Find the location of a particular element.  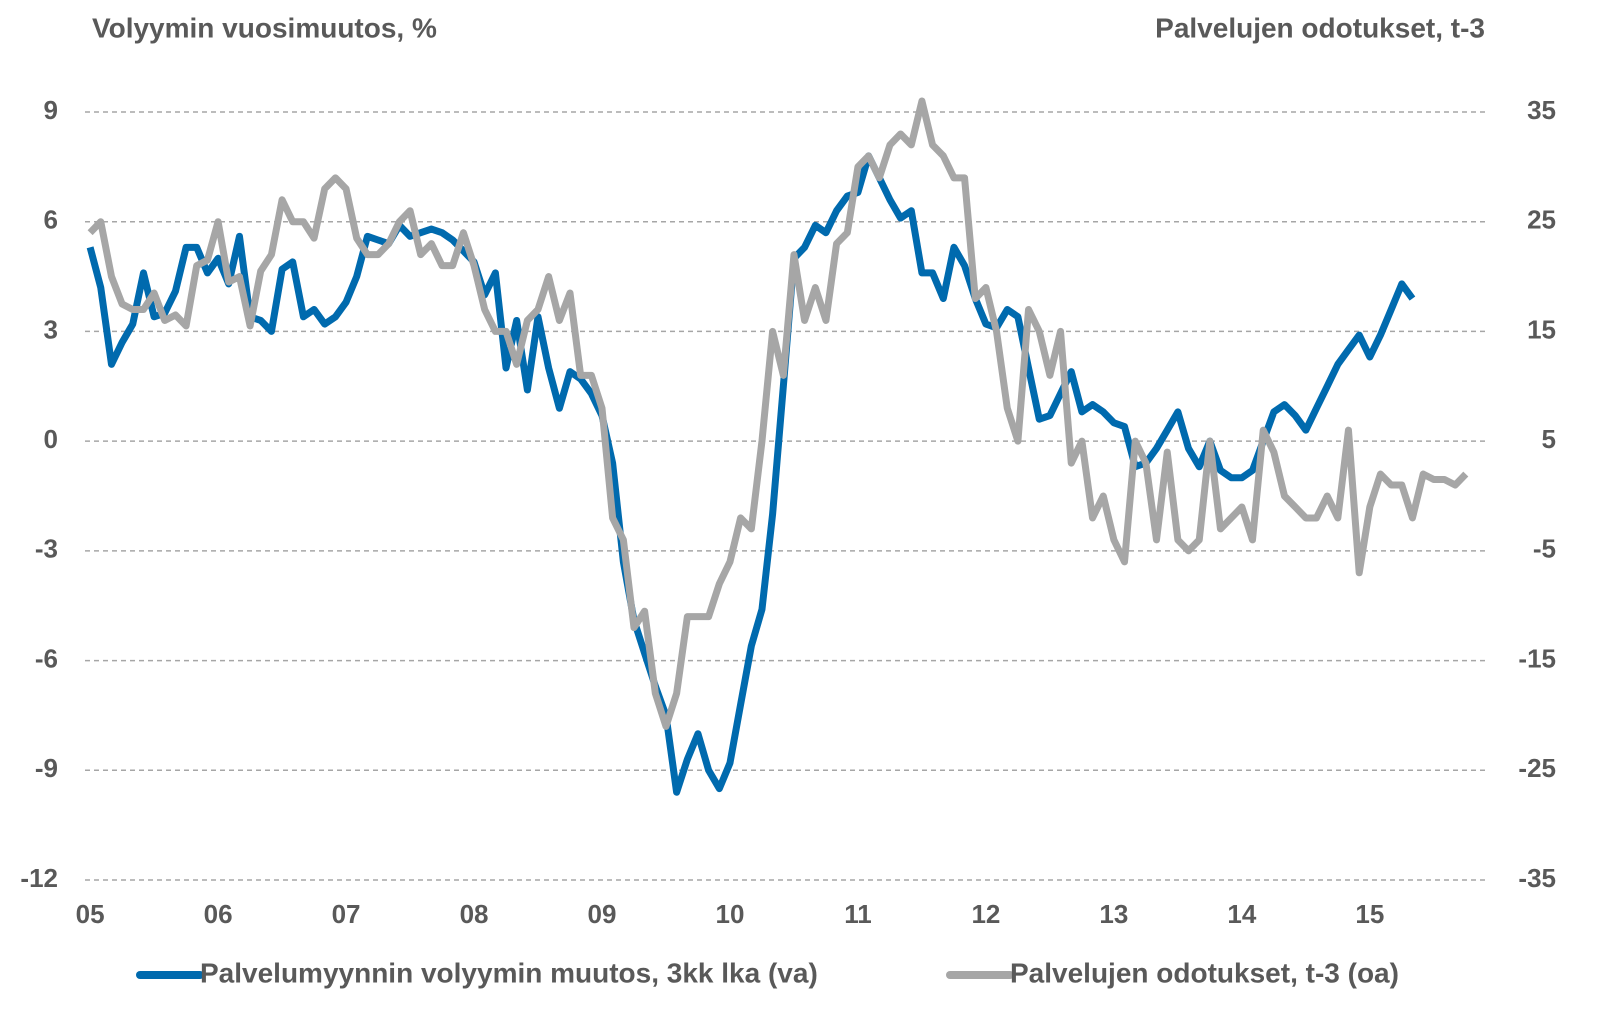

x-tick-label: 07 is located at coordinates (346, 914).